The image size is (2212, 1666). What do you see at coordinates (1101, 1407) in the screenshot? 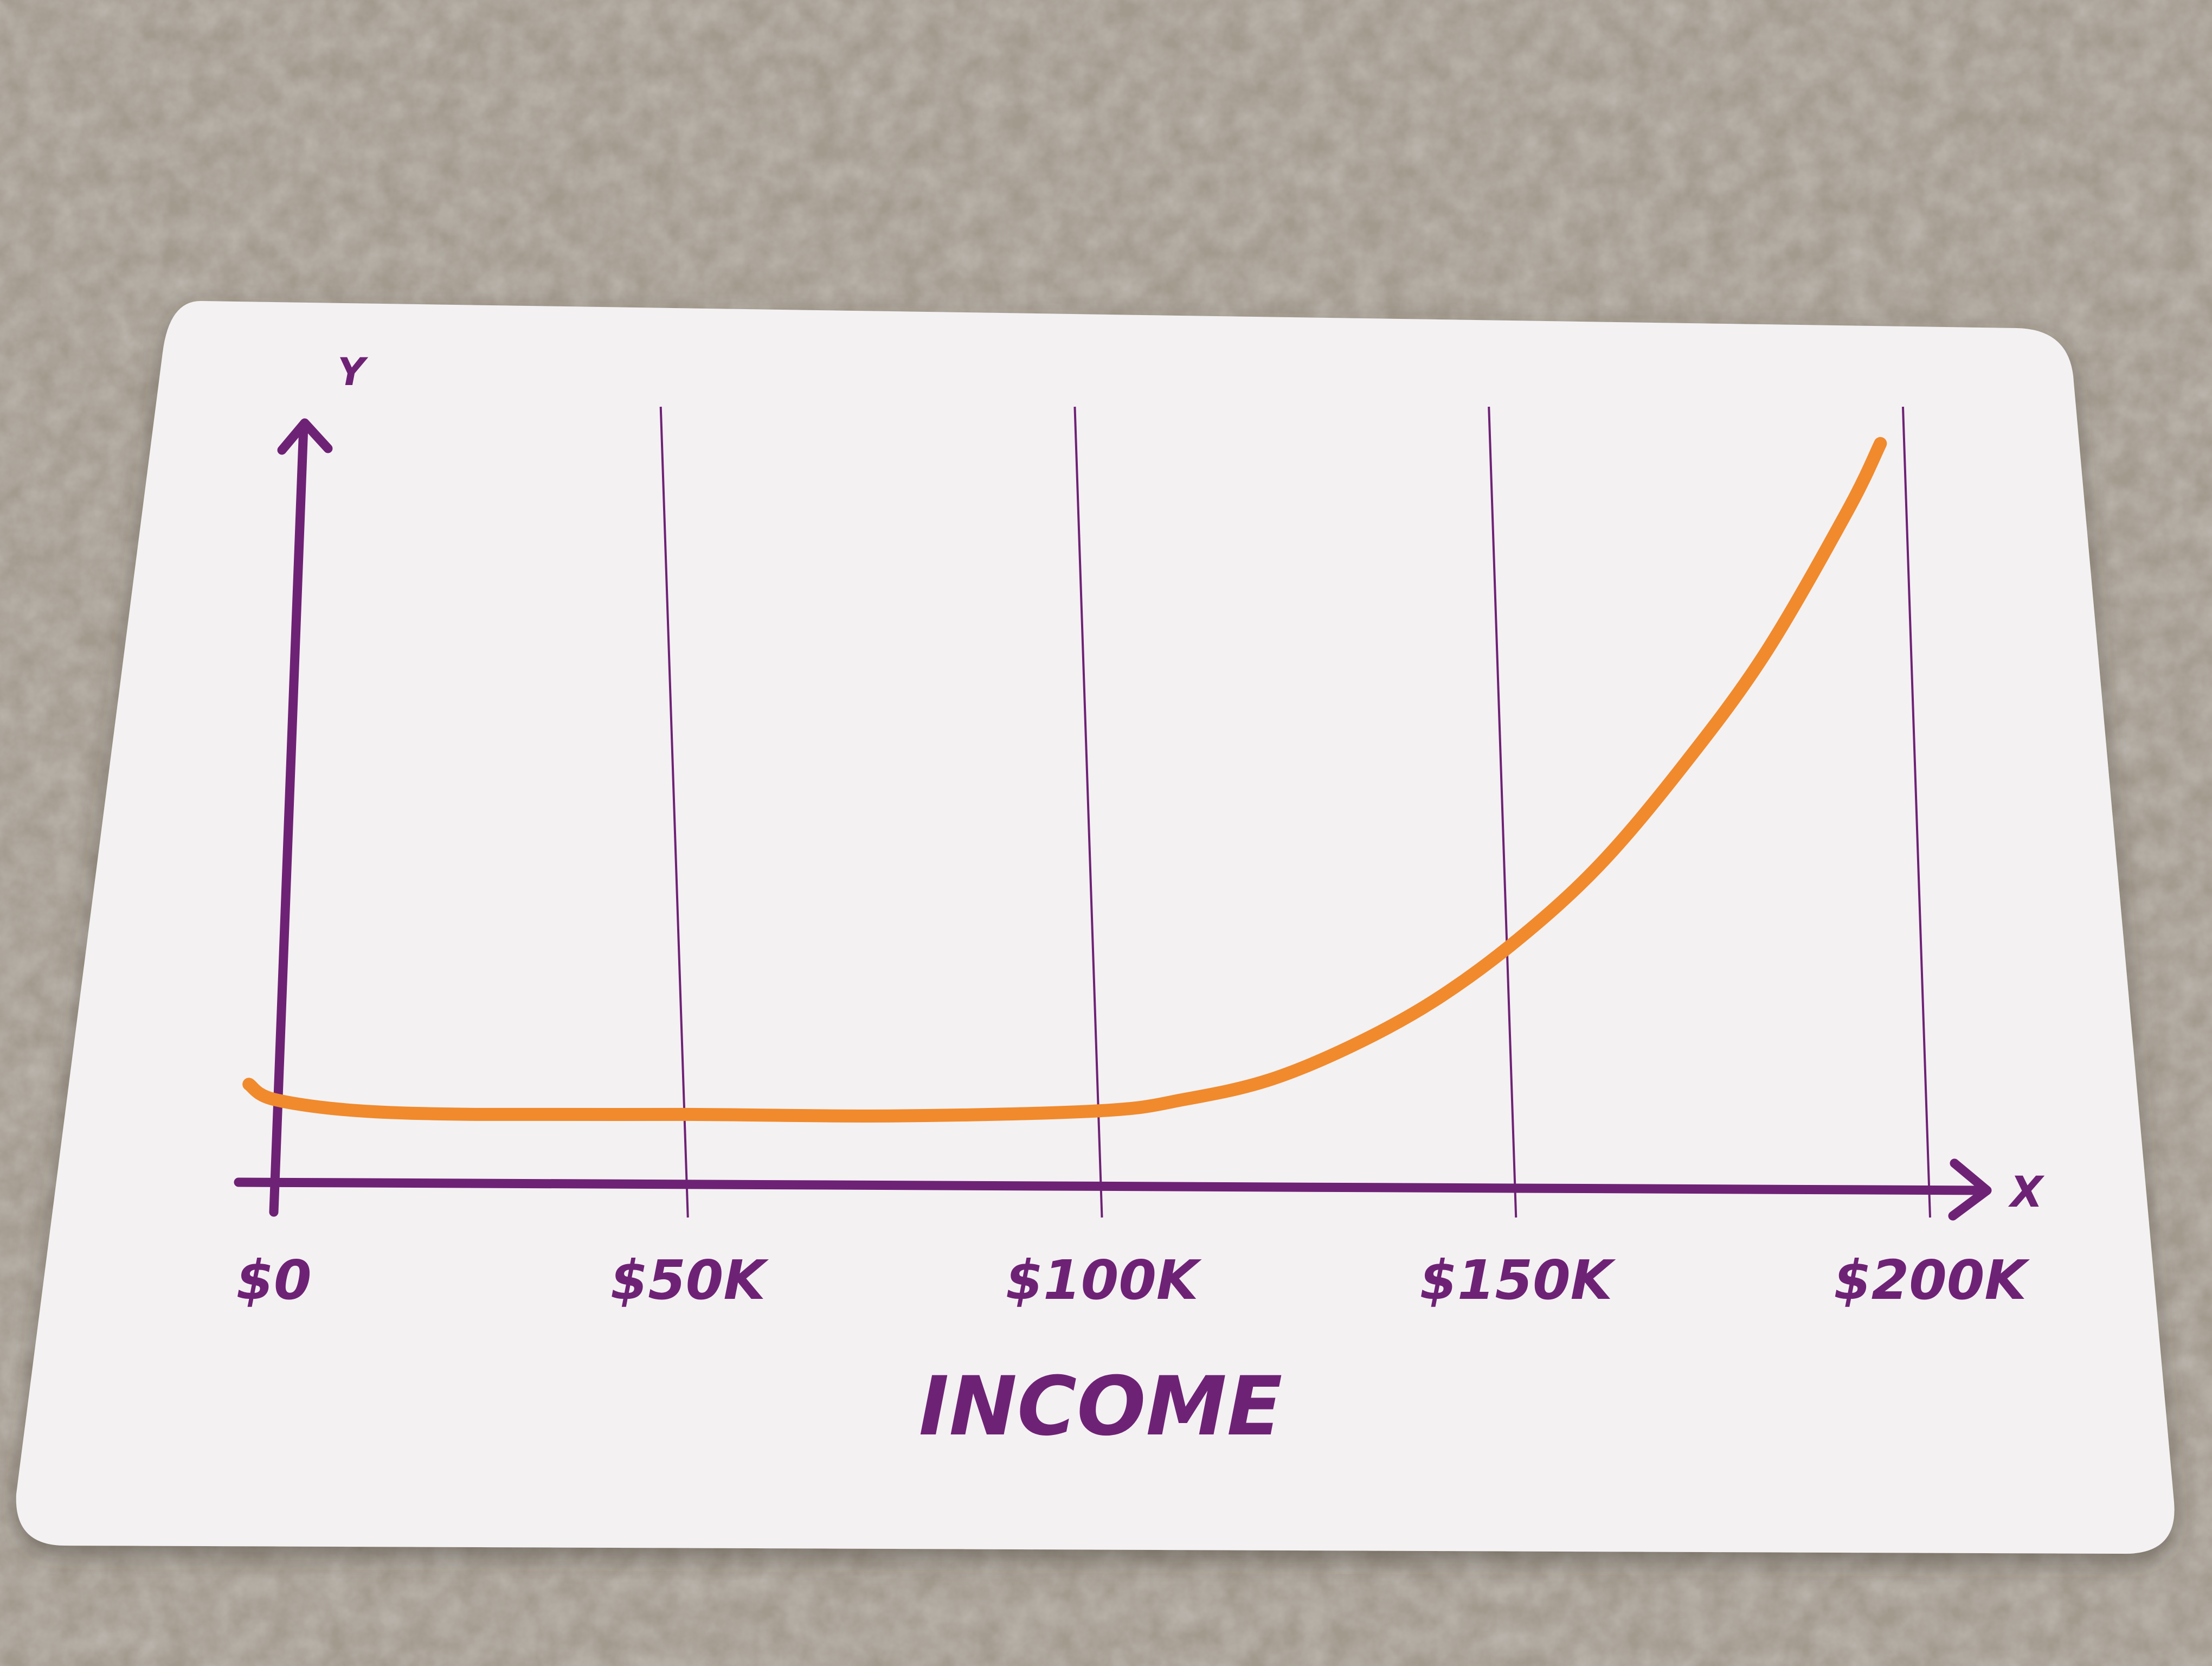
I see `x-axis-title: INCOME` at bounding box center [1101, 1407].